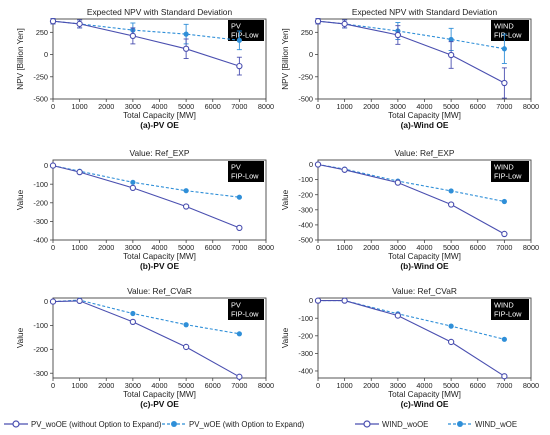 This screenshot has width=550, height=435. What do you see at coordinates (425, 12) in the screenshot?
I see `chart-title: Expected NPV with Standard Deviation` at bounding box center [425, 12].